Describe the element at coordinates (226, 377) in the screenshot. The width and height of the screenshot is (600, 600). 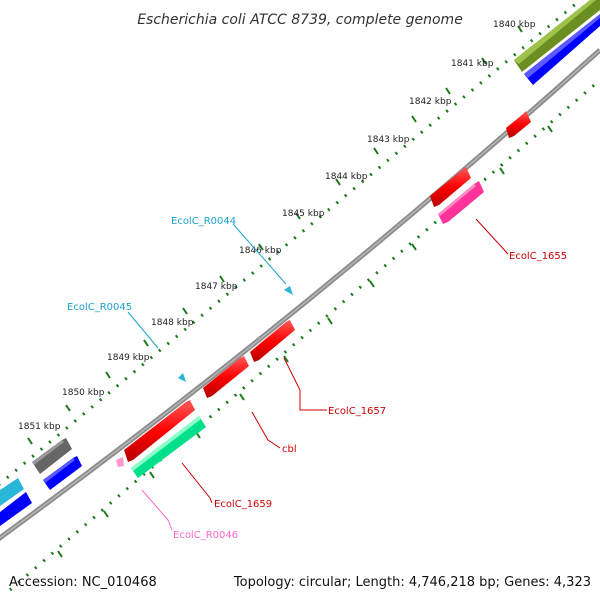
I see `cds-arrow-cbl` at that location.